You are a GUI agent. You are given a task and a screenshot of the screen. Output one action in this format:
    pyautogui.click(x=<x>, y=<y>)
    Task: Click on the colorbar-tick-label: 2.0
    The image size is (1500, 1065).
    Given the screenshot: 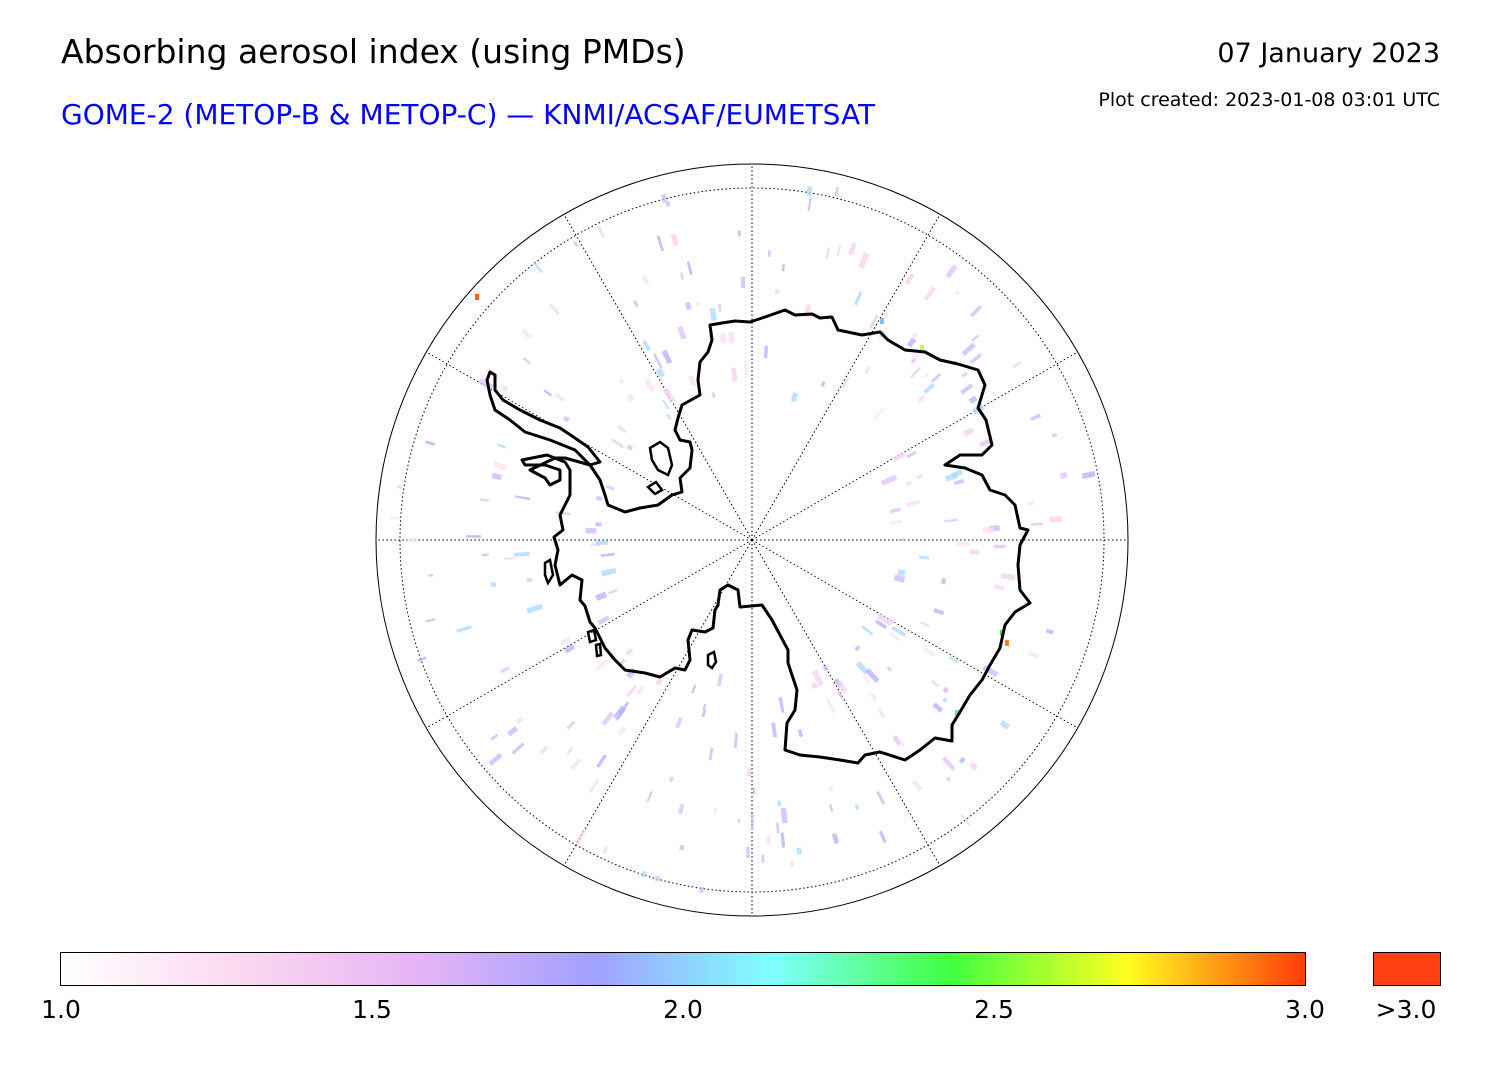 What is the action you would take?
    pyautogui.click(x=683, y=1009)
    